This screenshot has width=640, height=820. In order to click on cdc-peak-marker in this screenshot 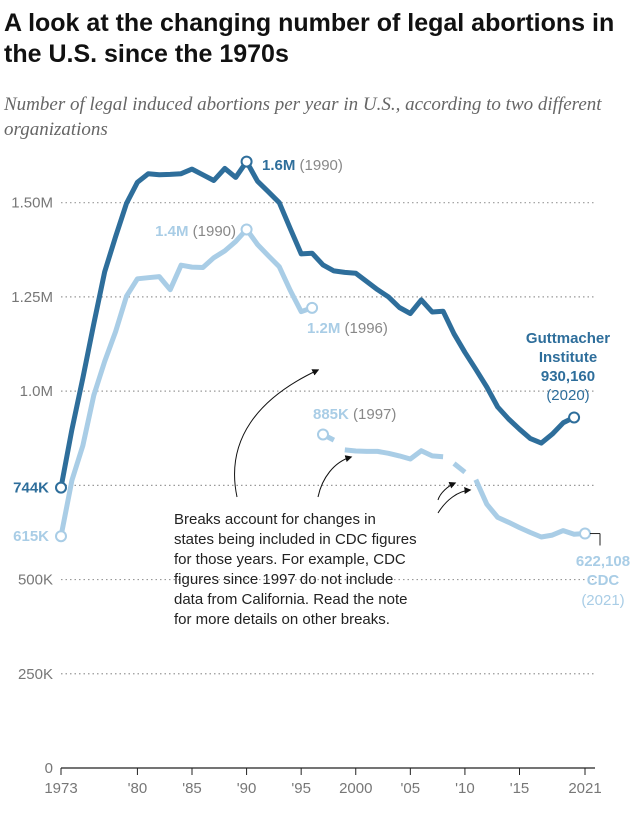, I will do `click(246, 229)`.